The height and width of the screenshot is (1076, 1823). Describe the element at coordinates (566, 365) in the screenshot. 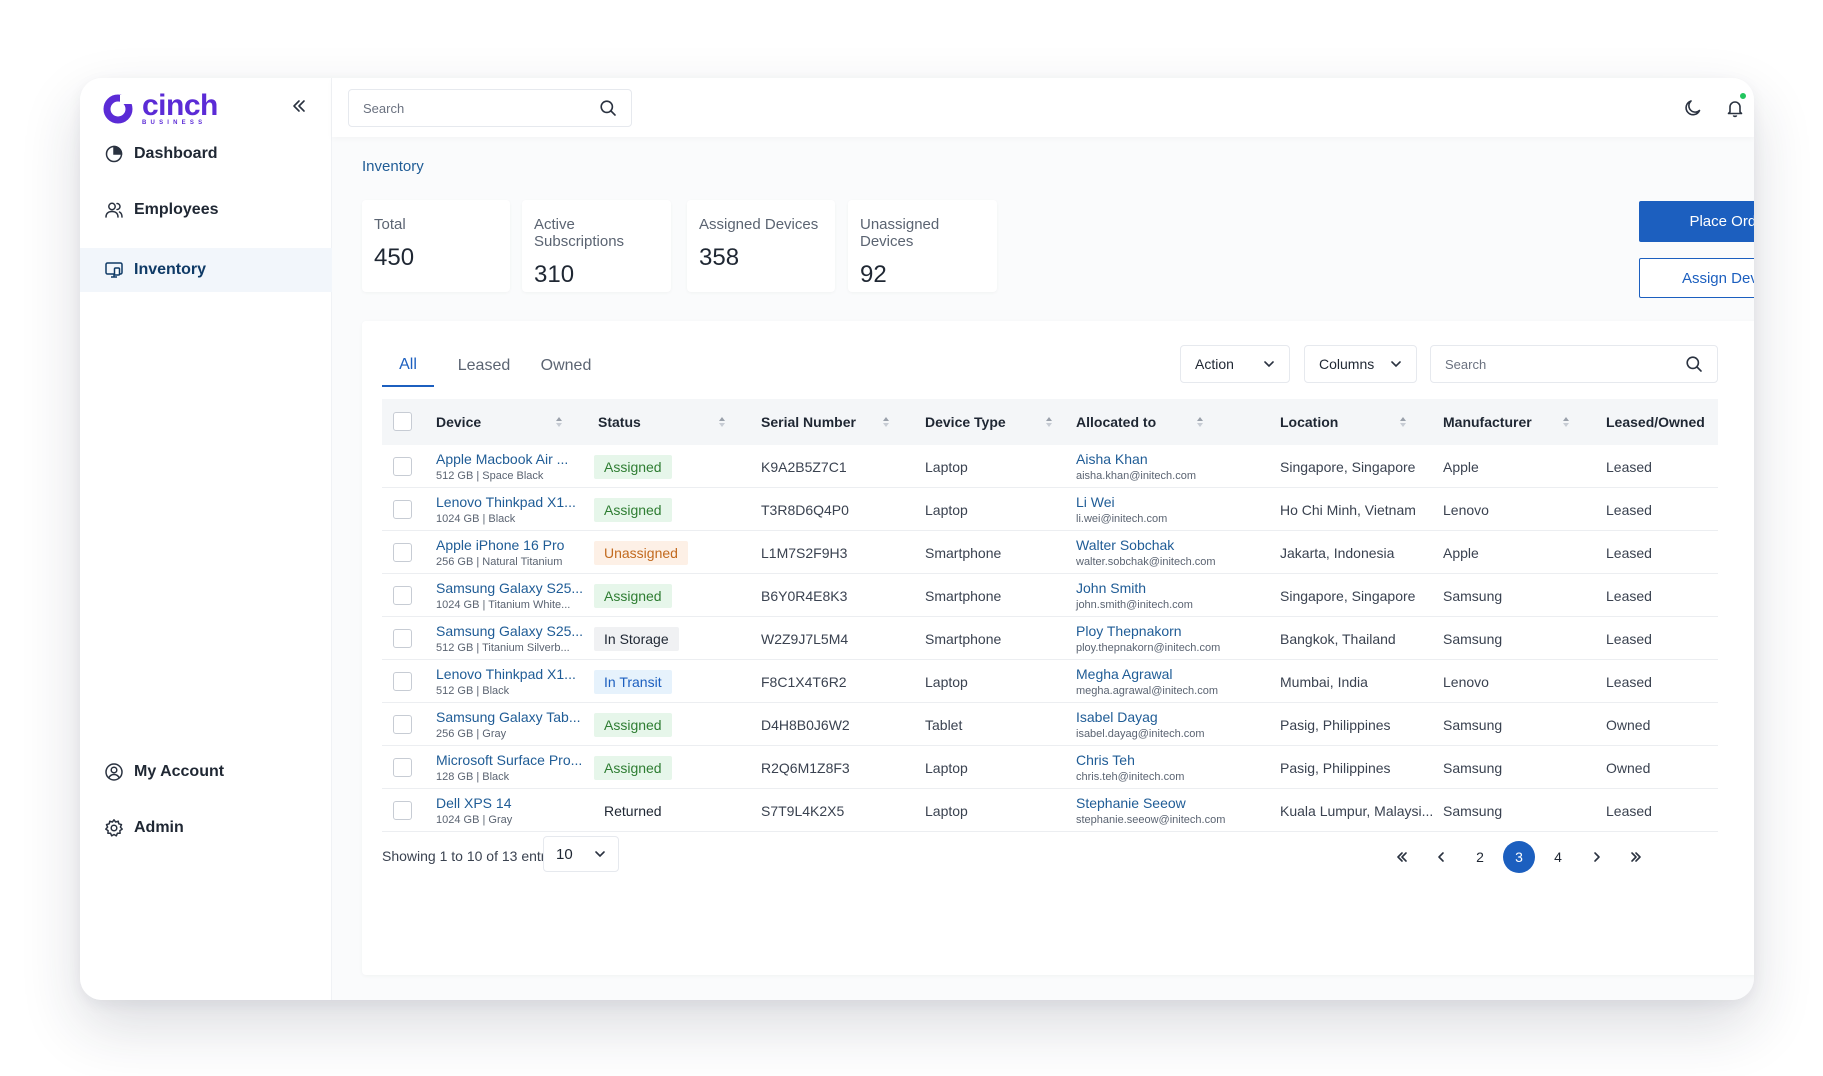

I see `tab-owned: Owned` at that location.